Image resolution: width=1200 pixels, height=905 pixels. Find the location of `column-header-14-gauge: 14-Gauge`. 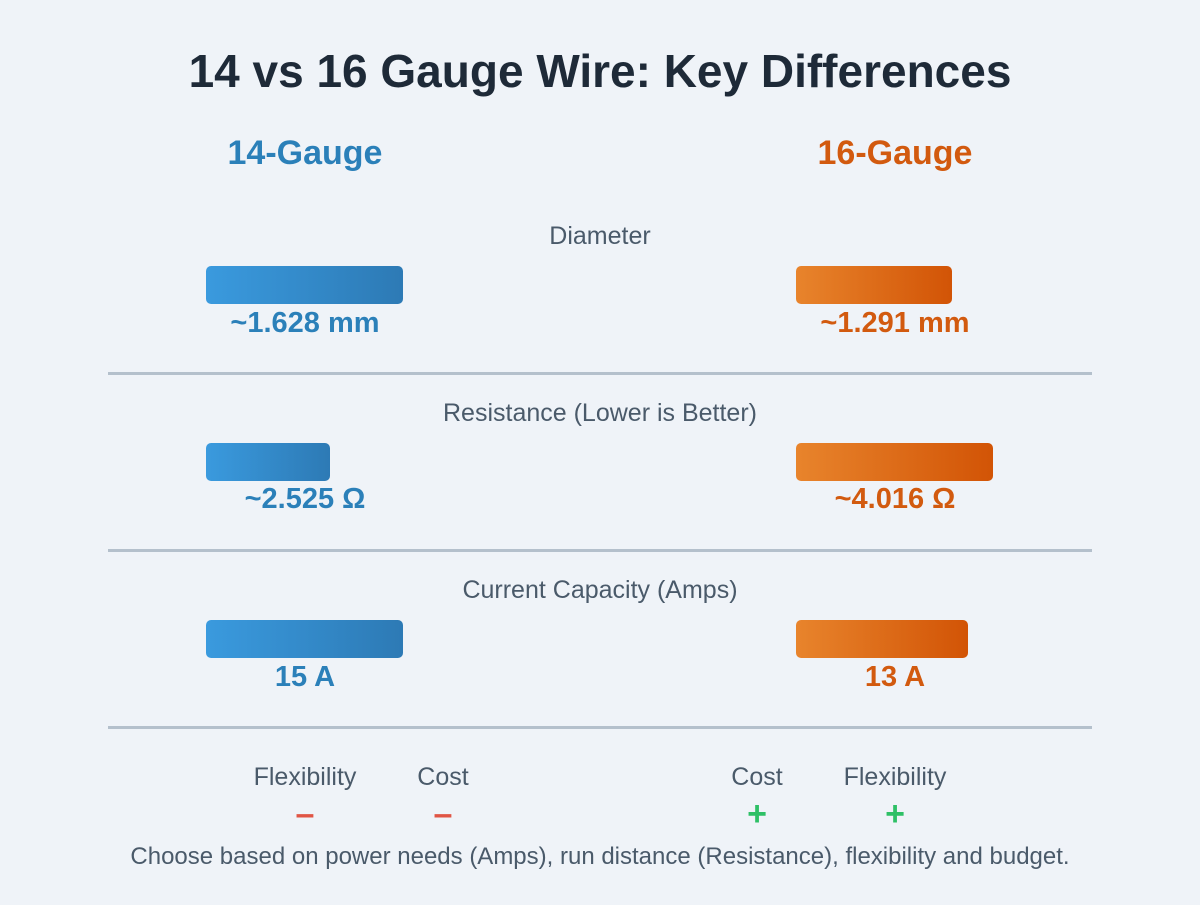

column-header-14-gauge: 14-Gauge is located at coordinates (305, 153).